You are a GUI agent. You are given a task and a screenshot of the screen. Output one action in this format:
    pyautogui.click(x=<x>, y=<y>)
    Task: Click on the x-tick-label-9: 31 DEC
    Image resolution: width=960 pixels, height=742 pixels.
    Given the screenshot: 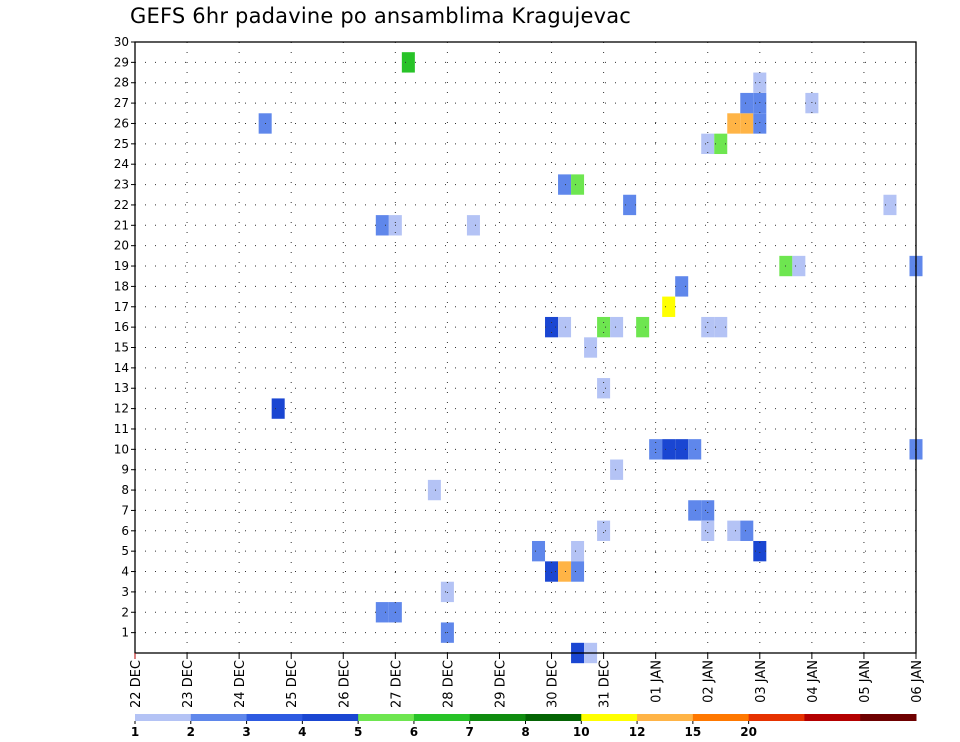 What is the action you would take?
    pyautogui.click(x=605, y=684)
    